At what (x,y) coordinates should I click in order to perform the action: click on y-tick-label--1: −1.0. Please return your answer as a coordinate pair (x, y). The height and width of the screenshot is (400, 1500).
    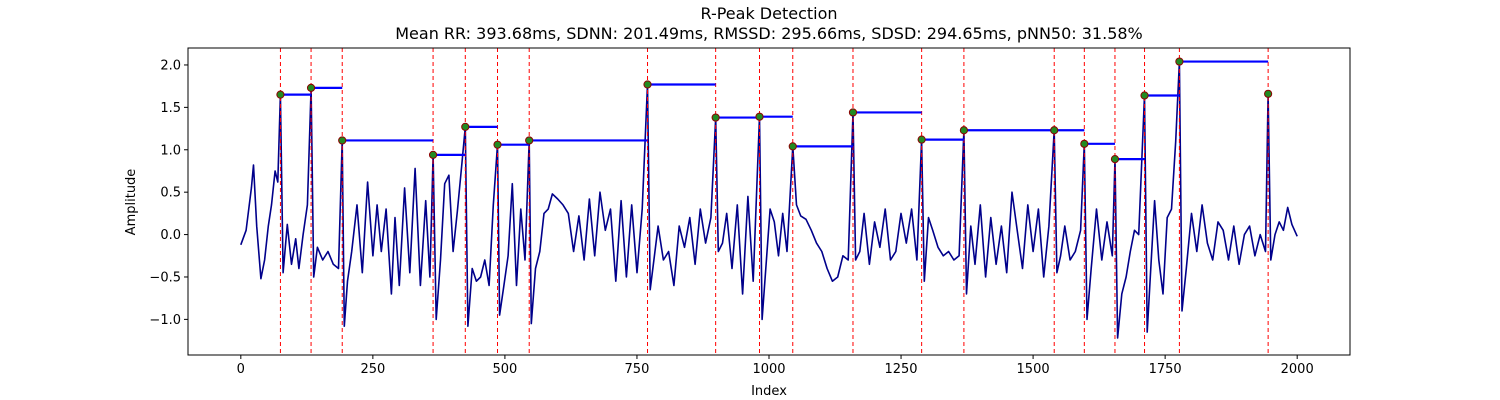
    Looking at the image, I should click on (165, 320).